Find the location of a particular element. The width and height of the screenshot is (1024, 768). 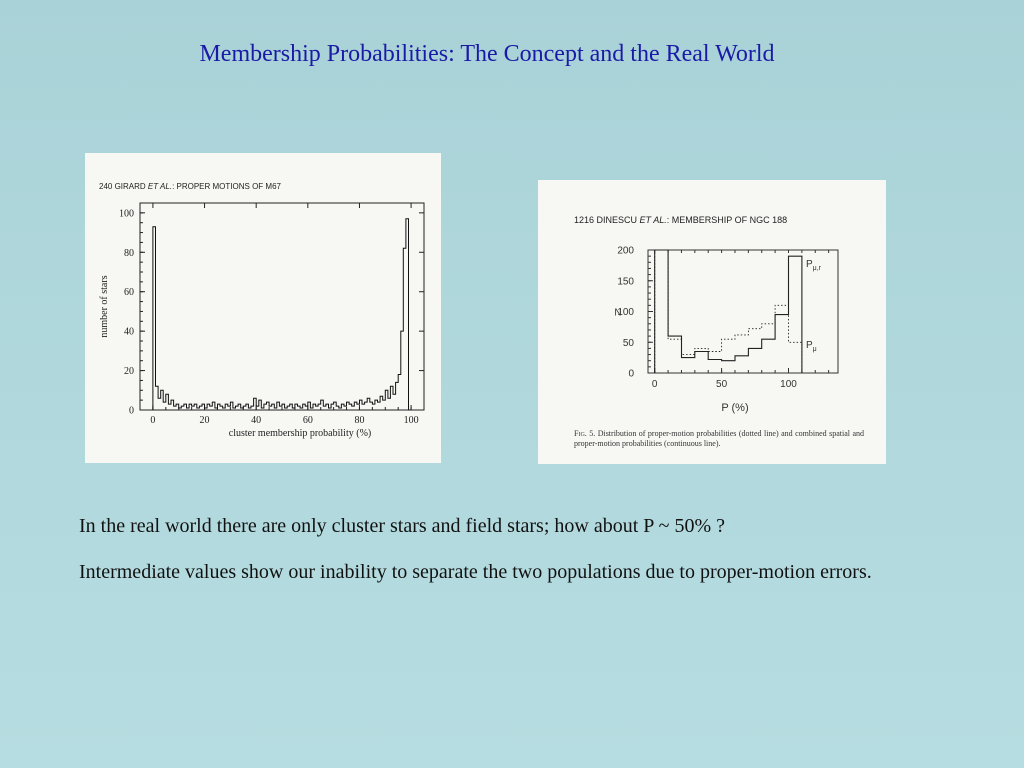

girard-figure-header: 240 GIRARD ET AL.: PROPER MOTIONS OF M67 is located at coordinates (190, 186).